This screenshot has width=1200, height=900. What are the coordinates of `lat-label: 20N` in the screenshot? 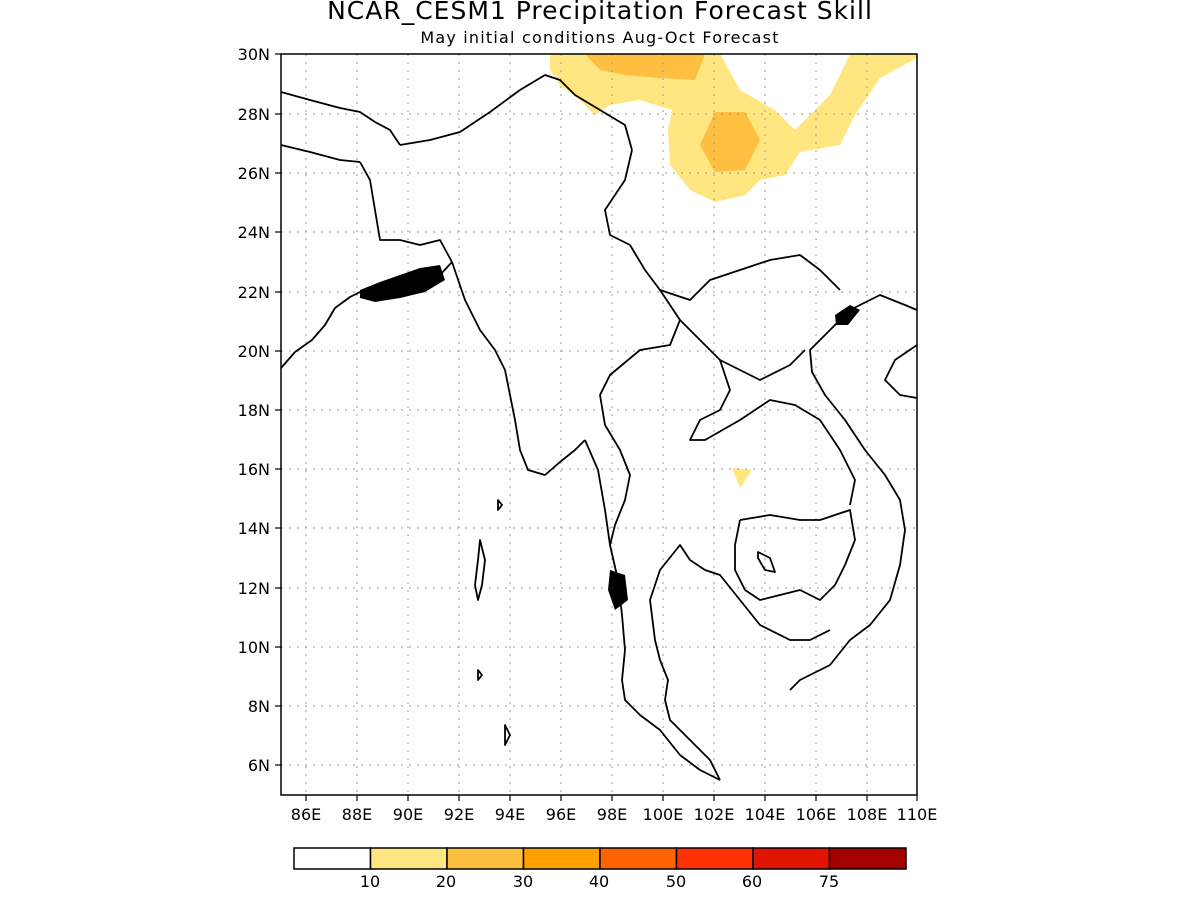 It's located at (254, 351).